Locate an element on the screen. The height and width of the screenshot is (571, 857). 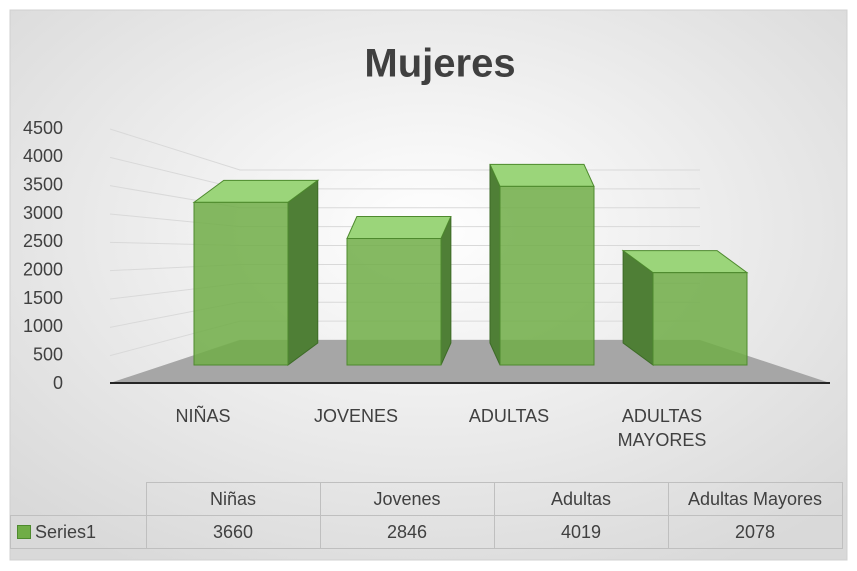
table-value: 2078 is located at coordinates (755, 532).